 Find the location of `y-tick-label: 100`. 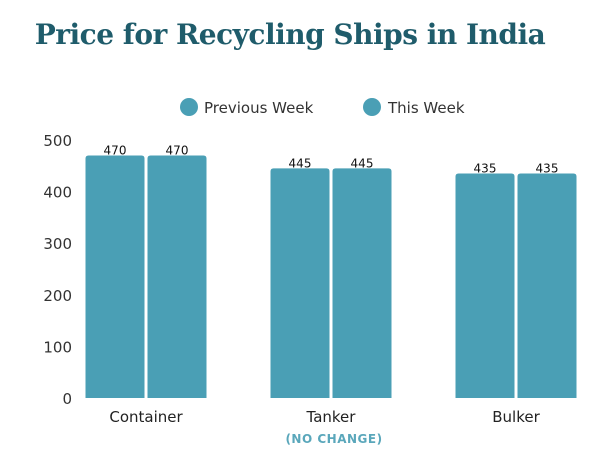

y-tick-label: 100 is located at coordinates (57, 347).